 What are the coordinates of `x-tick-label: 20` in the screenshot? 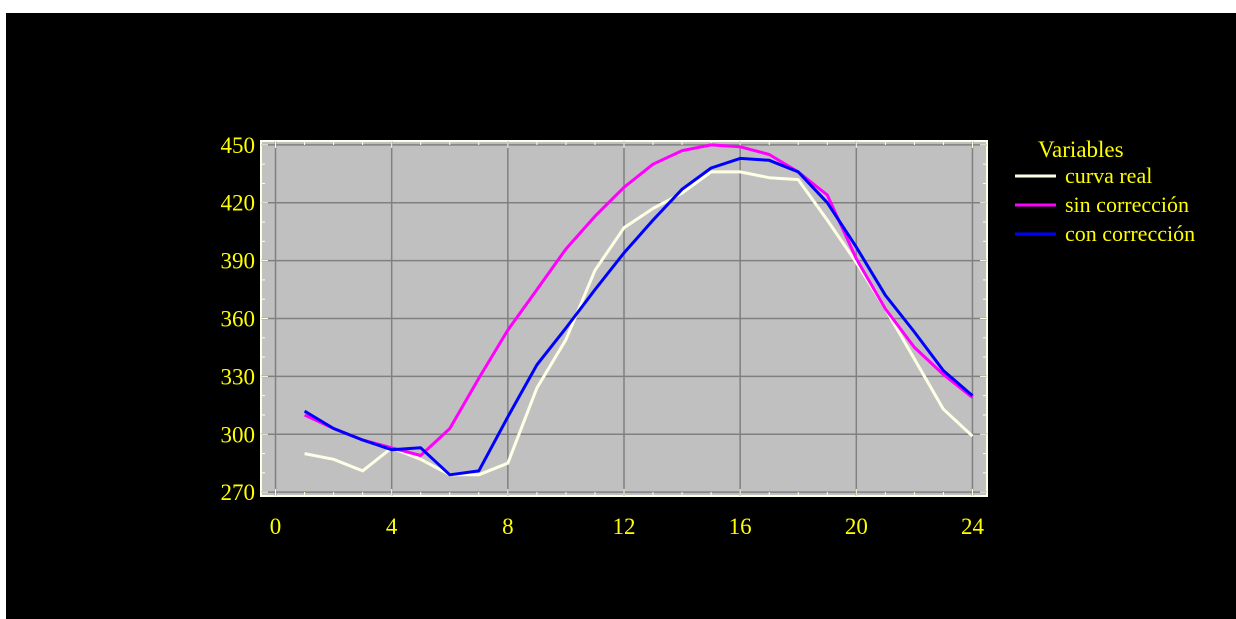 It's located at (856, 526).